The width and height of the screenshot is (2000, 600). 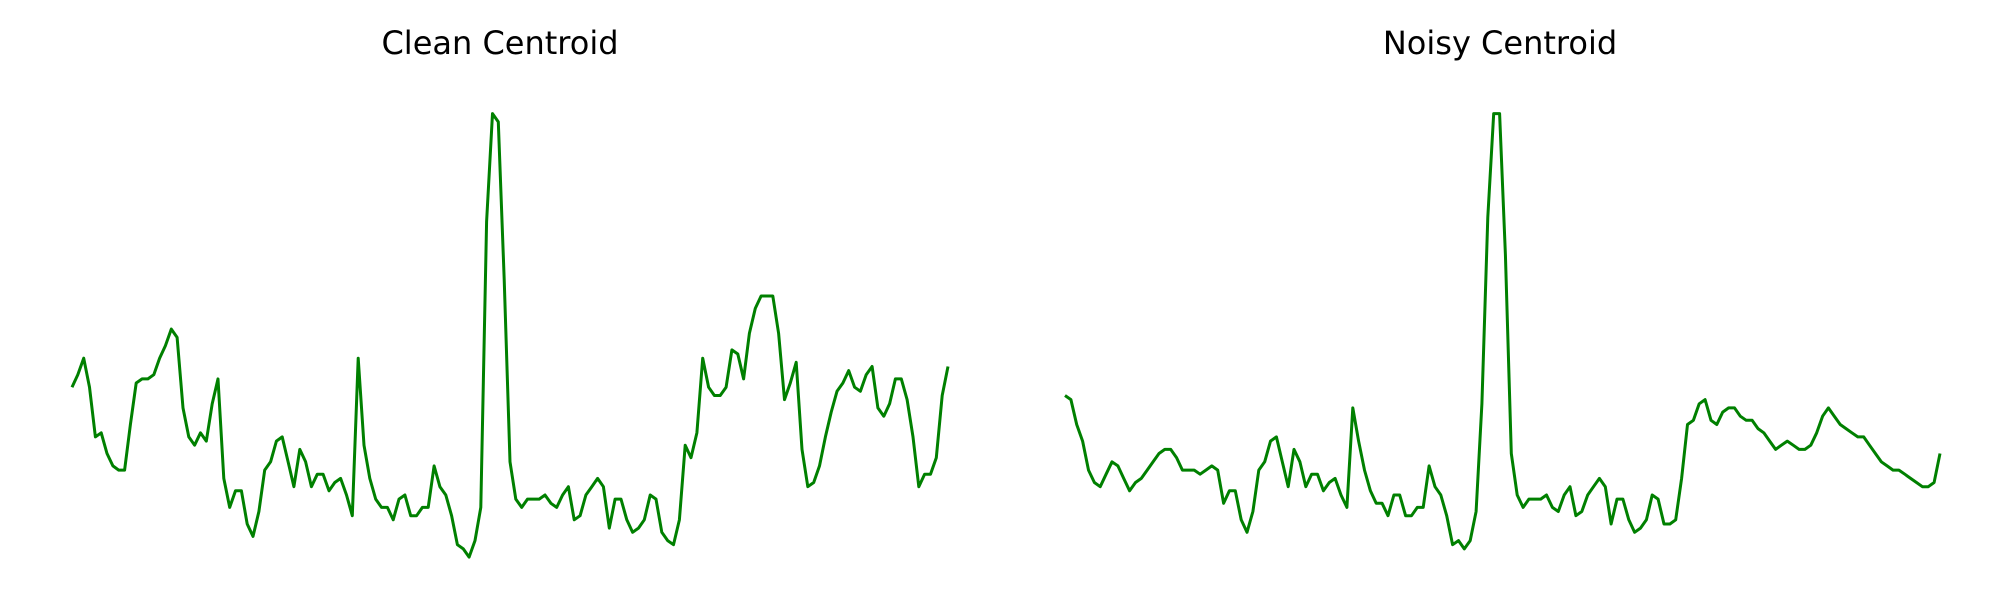 What do you see at coordinates (500, 43) in the screenshot?
I see `chart-title: Clean Centroid` at bounding box center [500, 43].